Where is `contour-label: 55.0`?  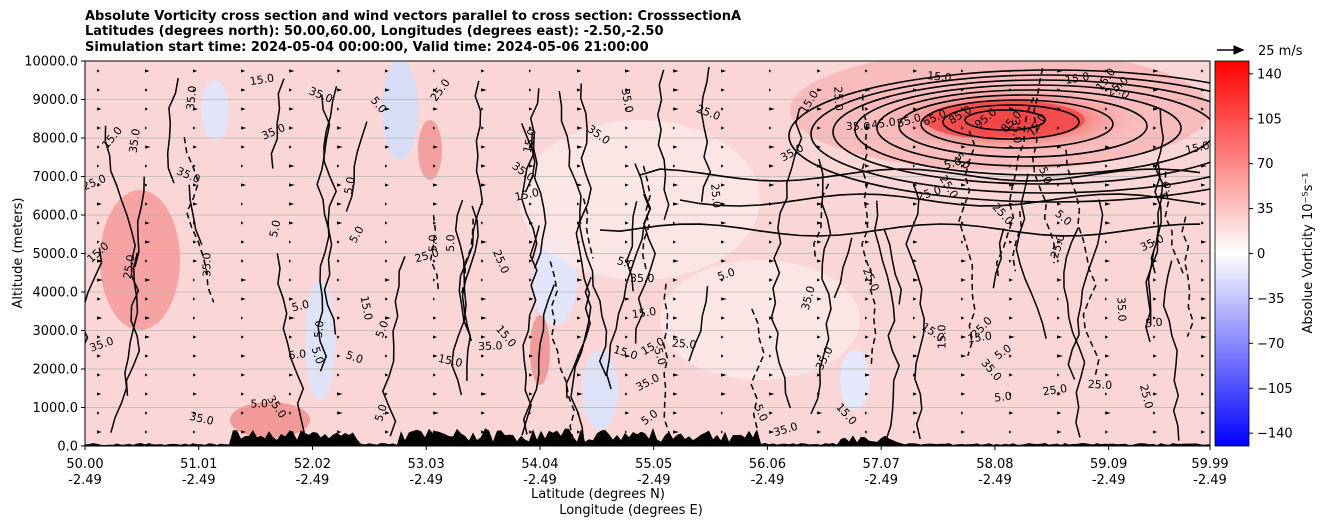 contour-label: 55.0 is located at coordinates (908, 120).